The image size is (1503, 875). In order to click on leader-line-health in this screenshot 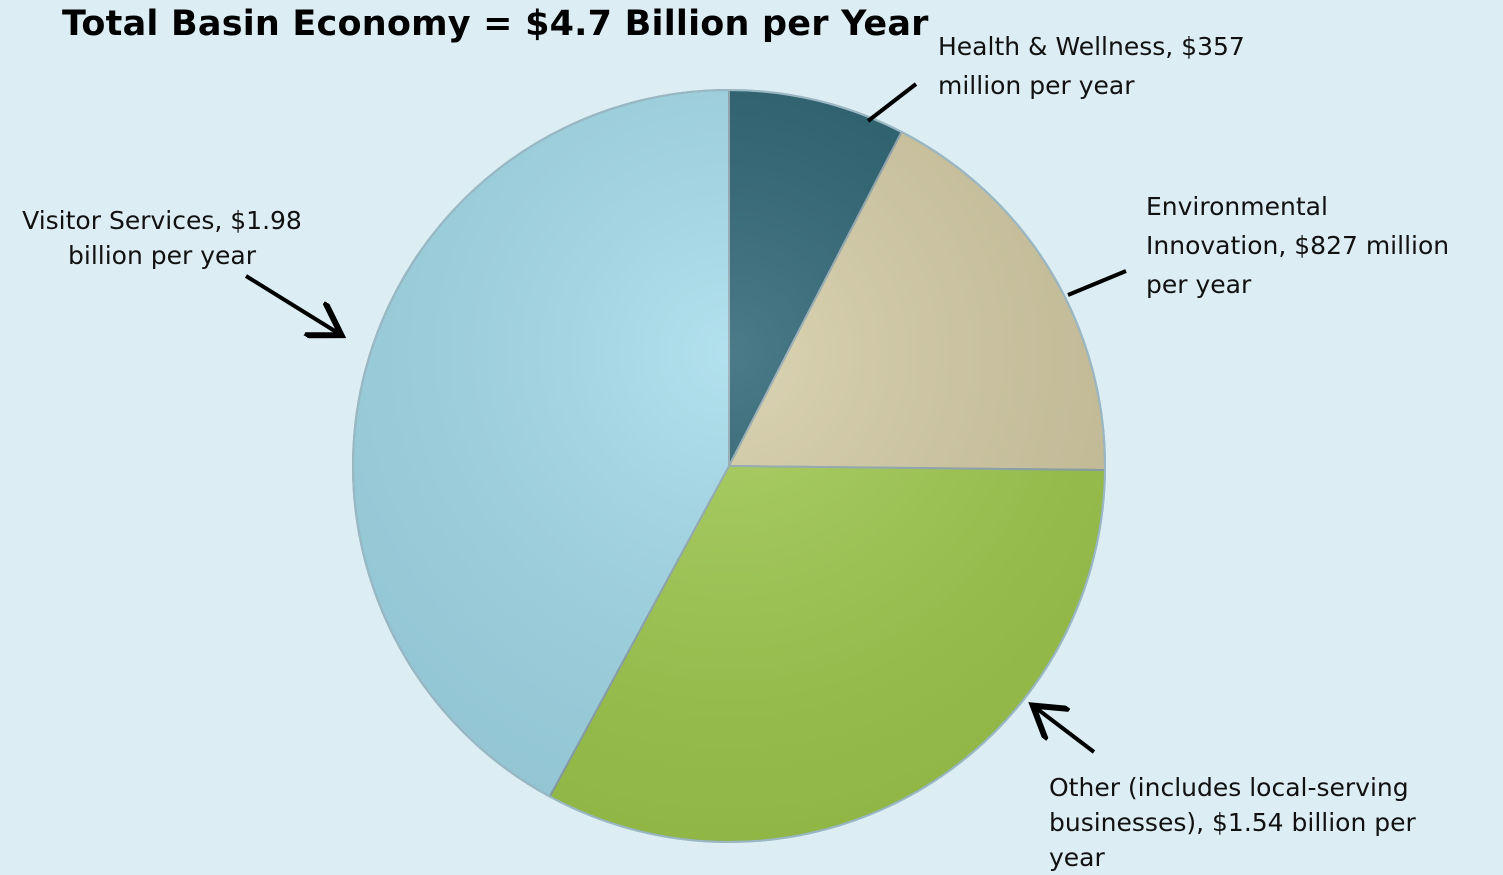, I will do `click(892, 102)`.